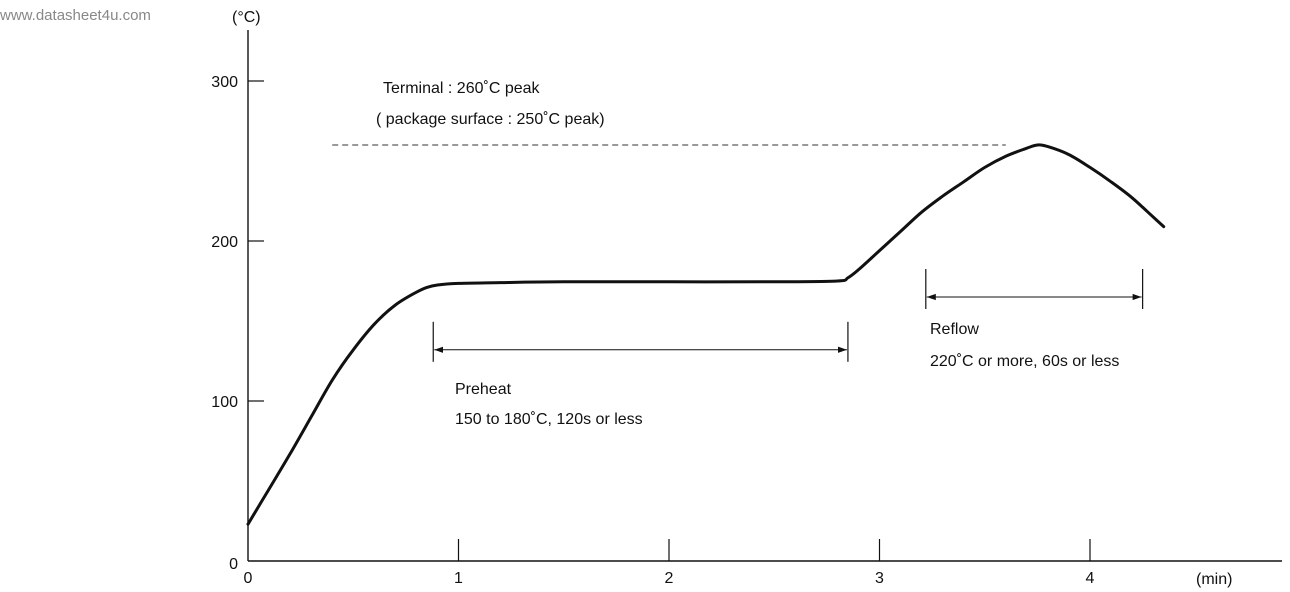  Describe the element at coordinates (233, 564) in the screenshot. I see `y-tick-label: 0` at that location.